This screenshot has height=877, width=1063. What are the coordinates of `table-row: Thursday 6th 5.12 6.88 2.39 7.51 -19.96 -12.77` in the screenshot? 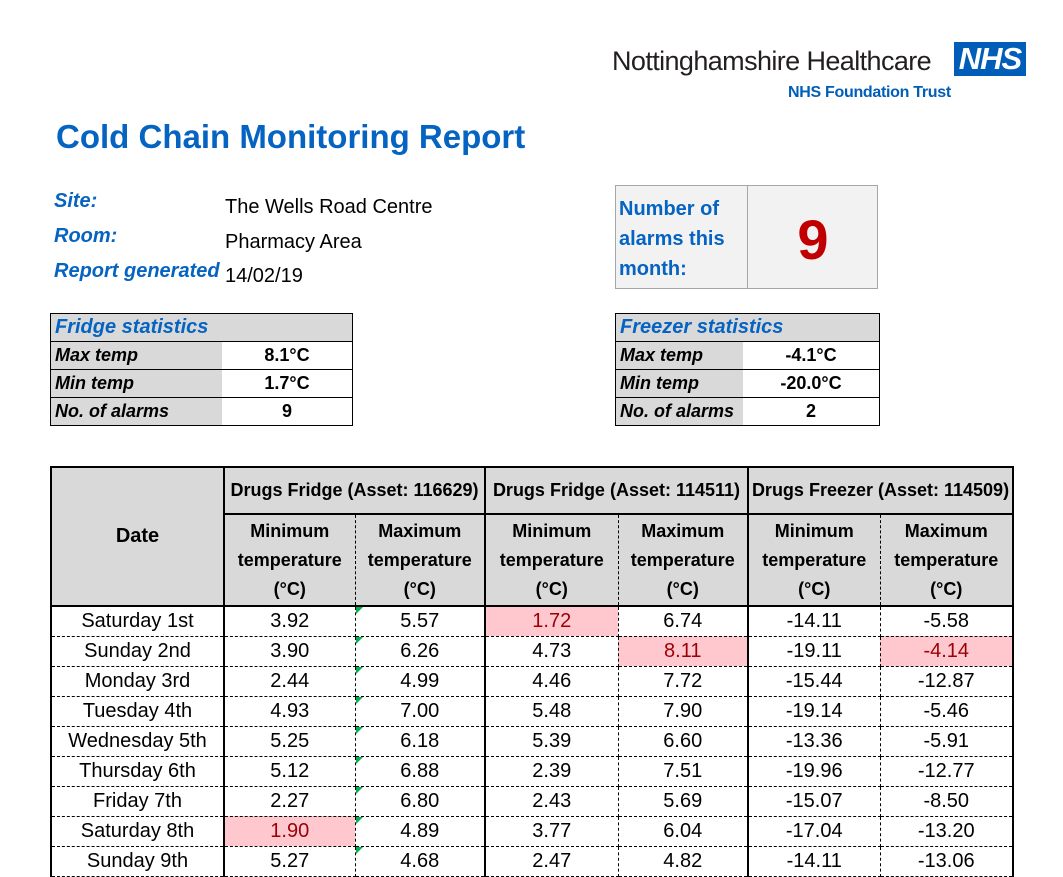 It's located at (532, 771).